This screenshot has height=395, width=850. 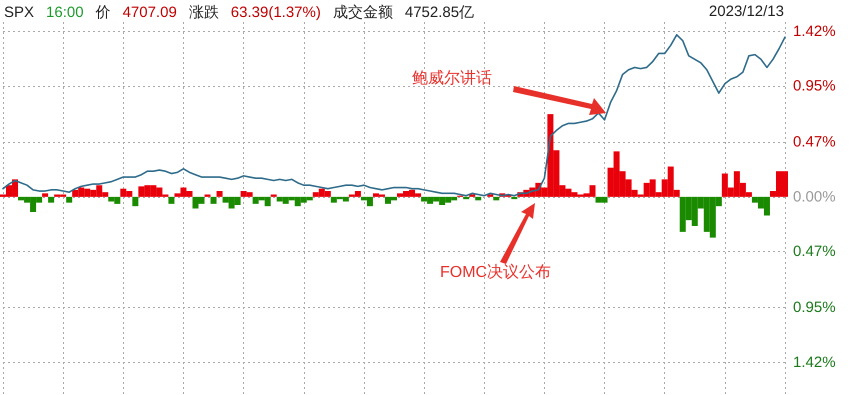 What do you see at coordinates (814, 197) in the screenshot?
I see `y-tick-label: 0.00%` at bounding box center [814, 197].